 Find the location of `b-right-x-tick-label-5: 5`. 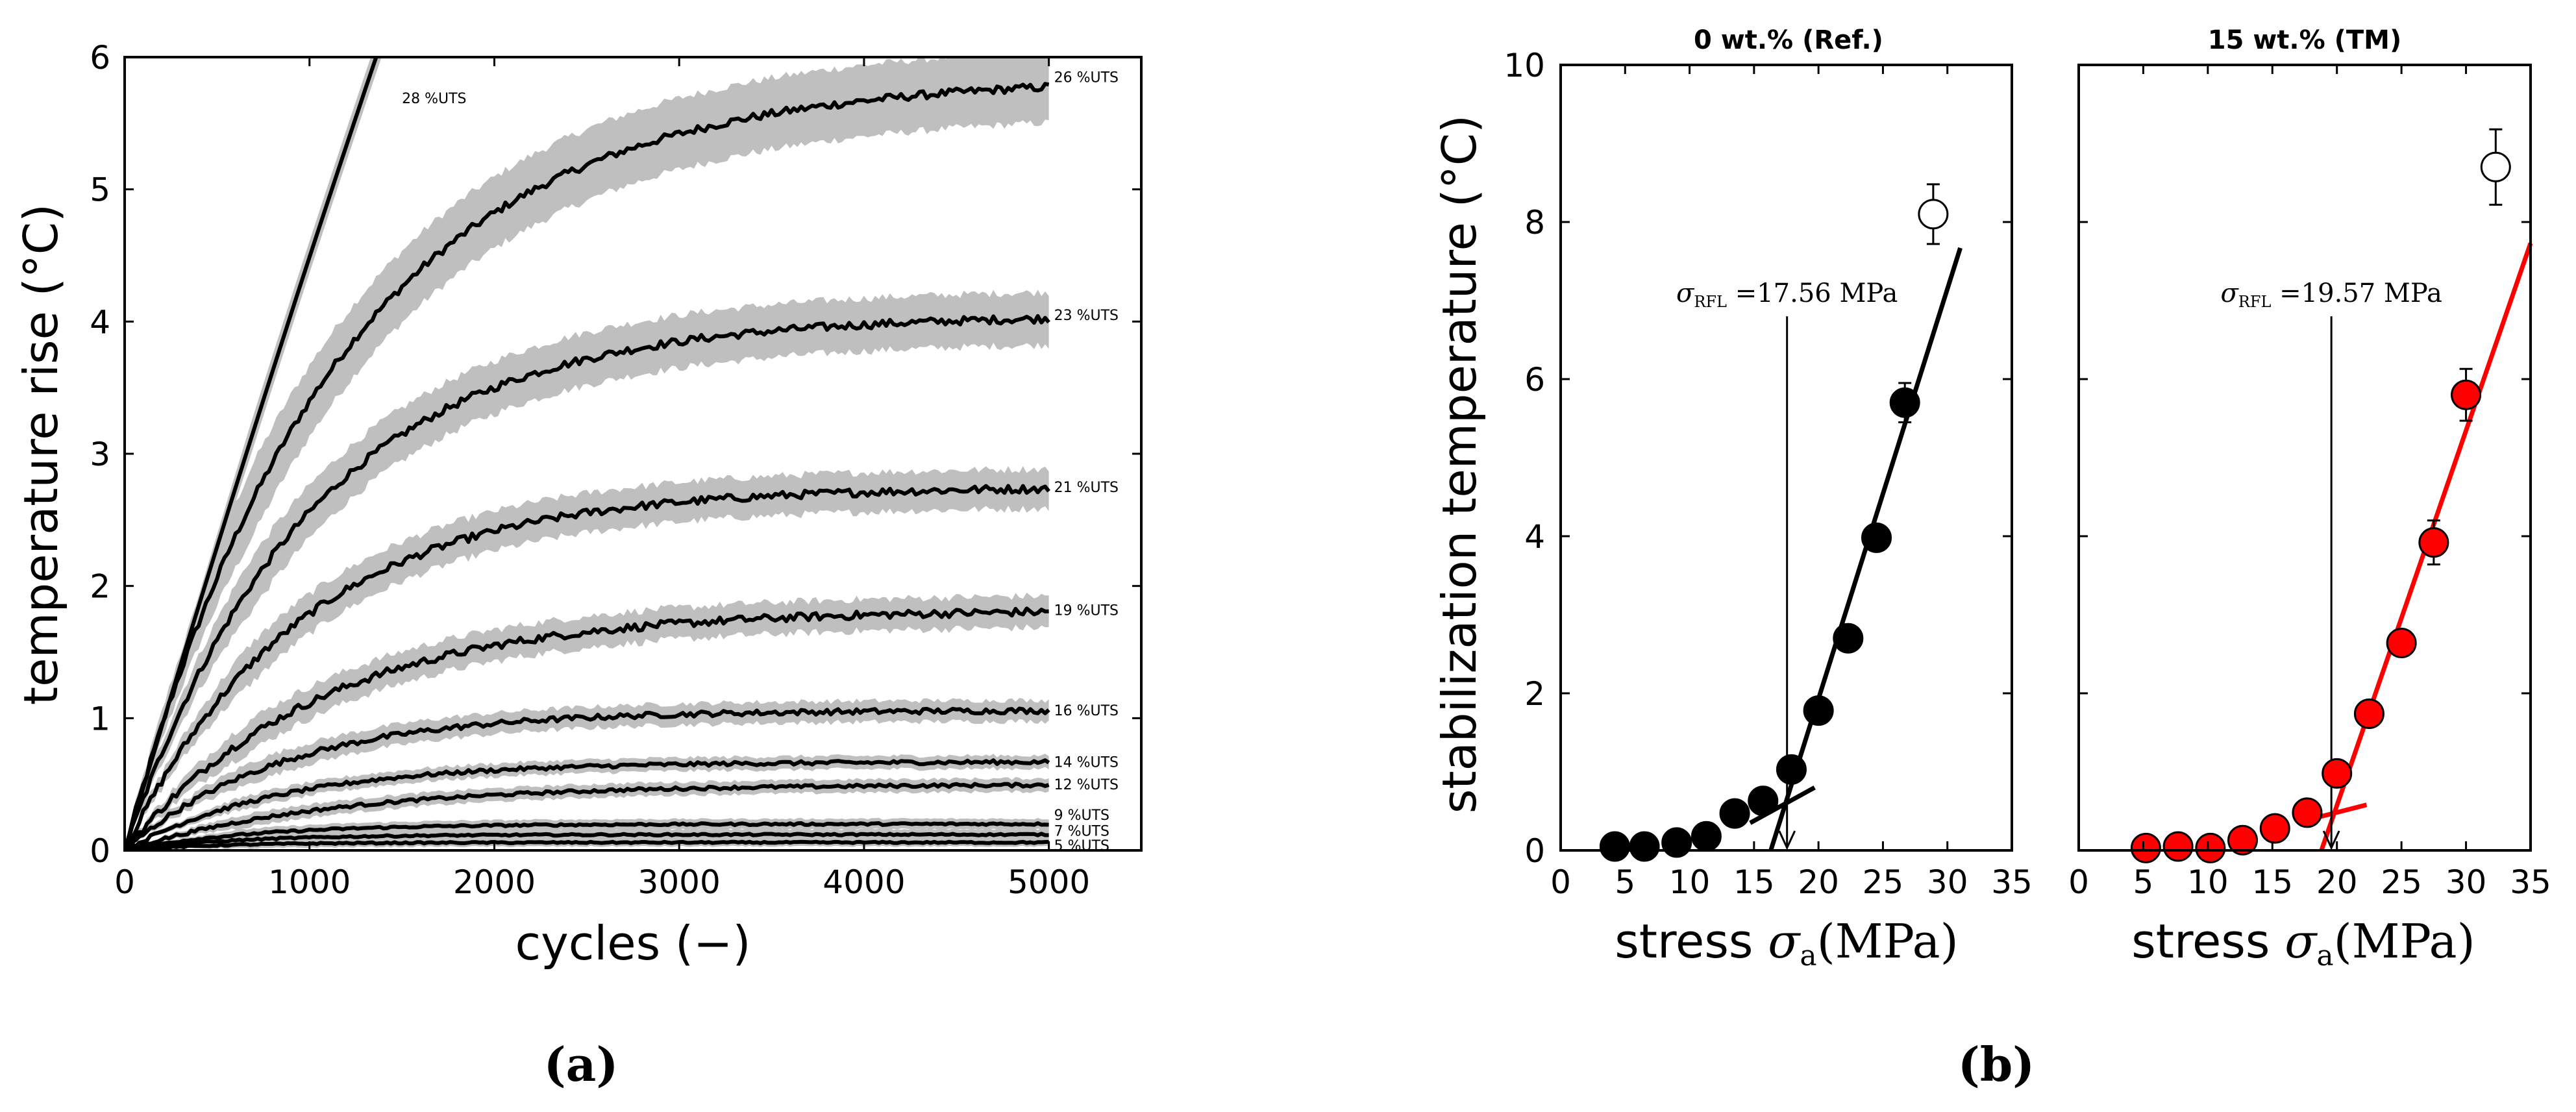

b-right-x-tick-label-5: 5 is located at coordinates (2143, 882).